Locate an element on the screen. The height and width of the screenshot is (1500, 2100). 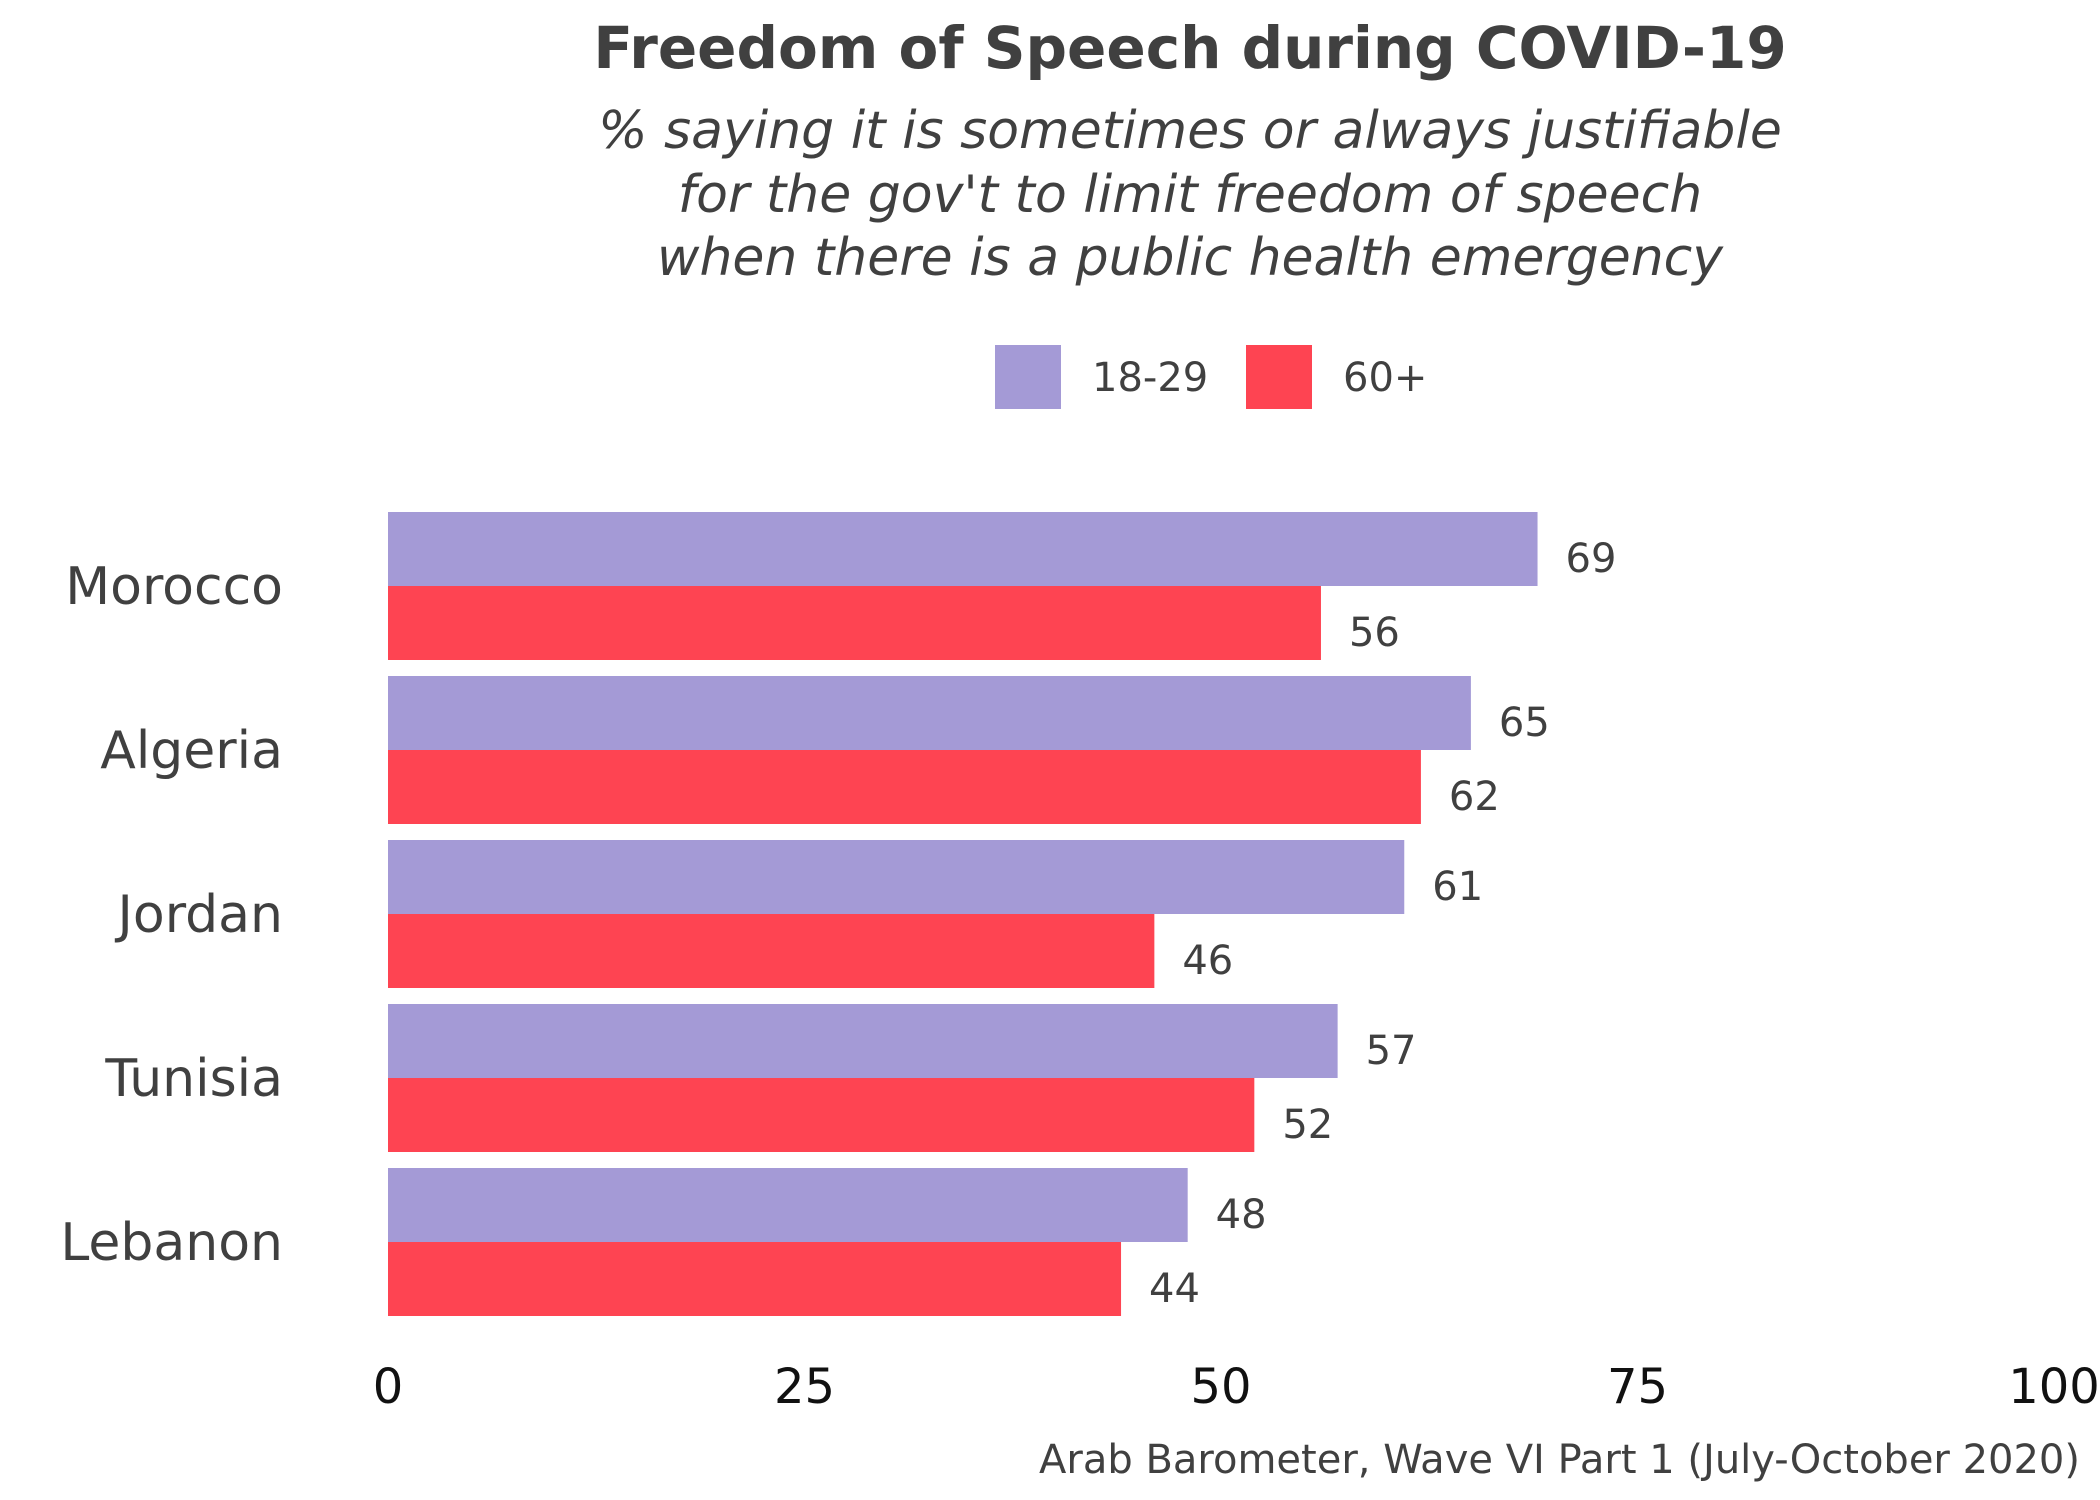
x-tick-label-25: 25 is located at coordinates (804, 1387).